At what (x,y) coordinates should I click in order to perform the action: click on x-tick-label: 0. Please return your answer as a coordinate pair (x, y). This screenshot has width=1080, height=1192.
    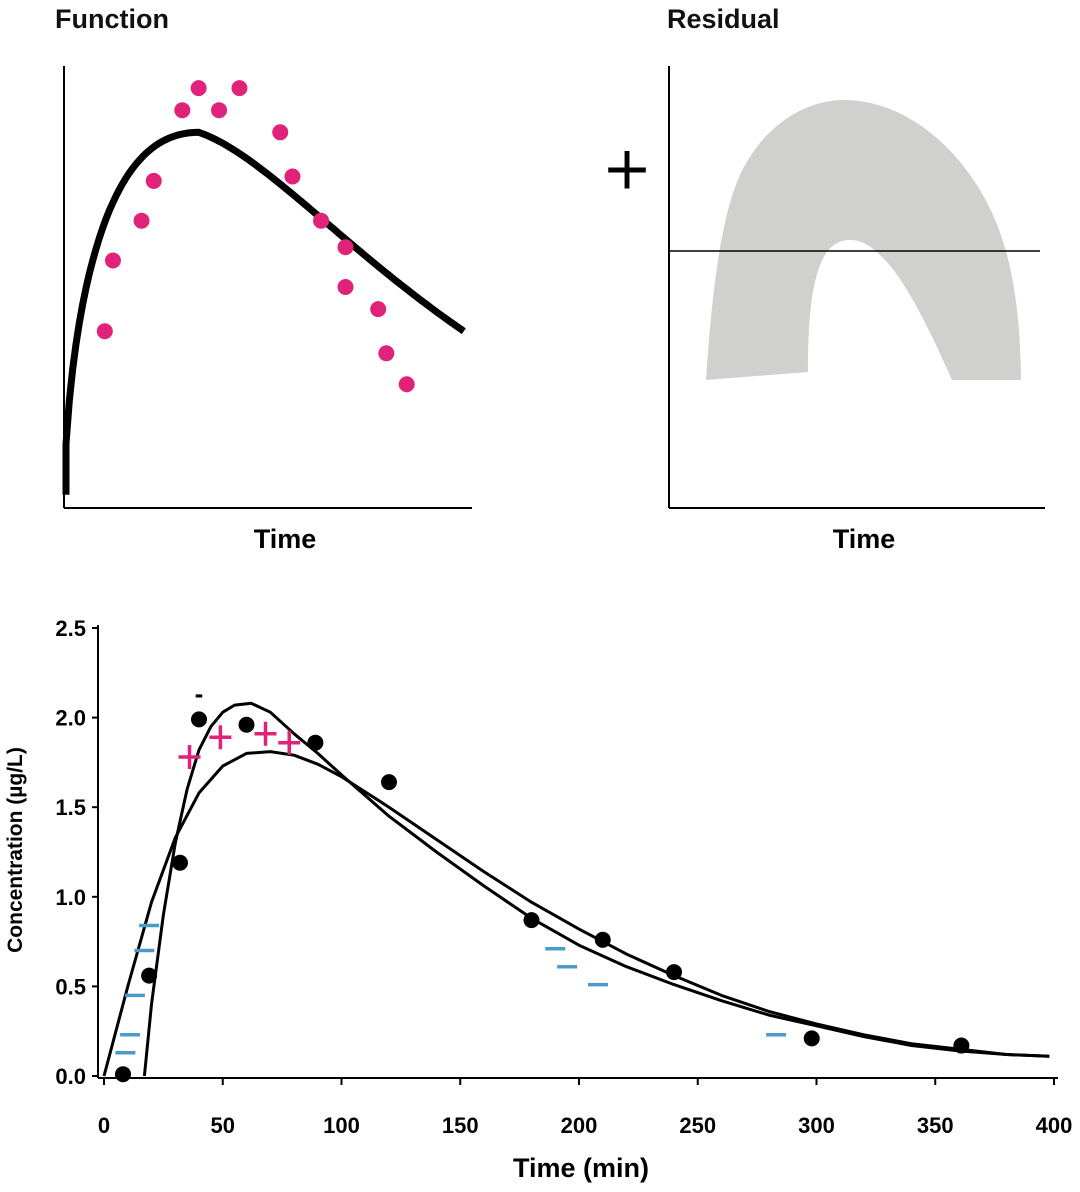
    Looking at the image, I should click on (104, 1125).